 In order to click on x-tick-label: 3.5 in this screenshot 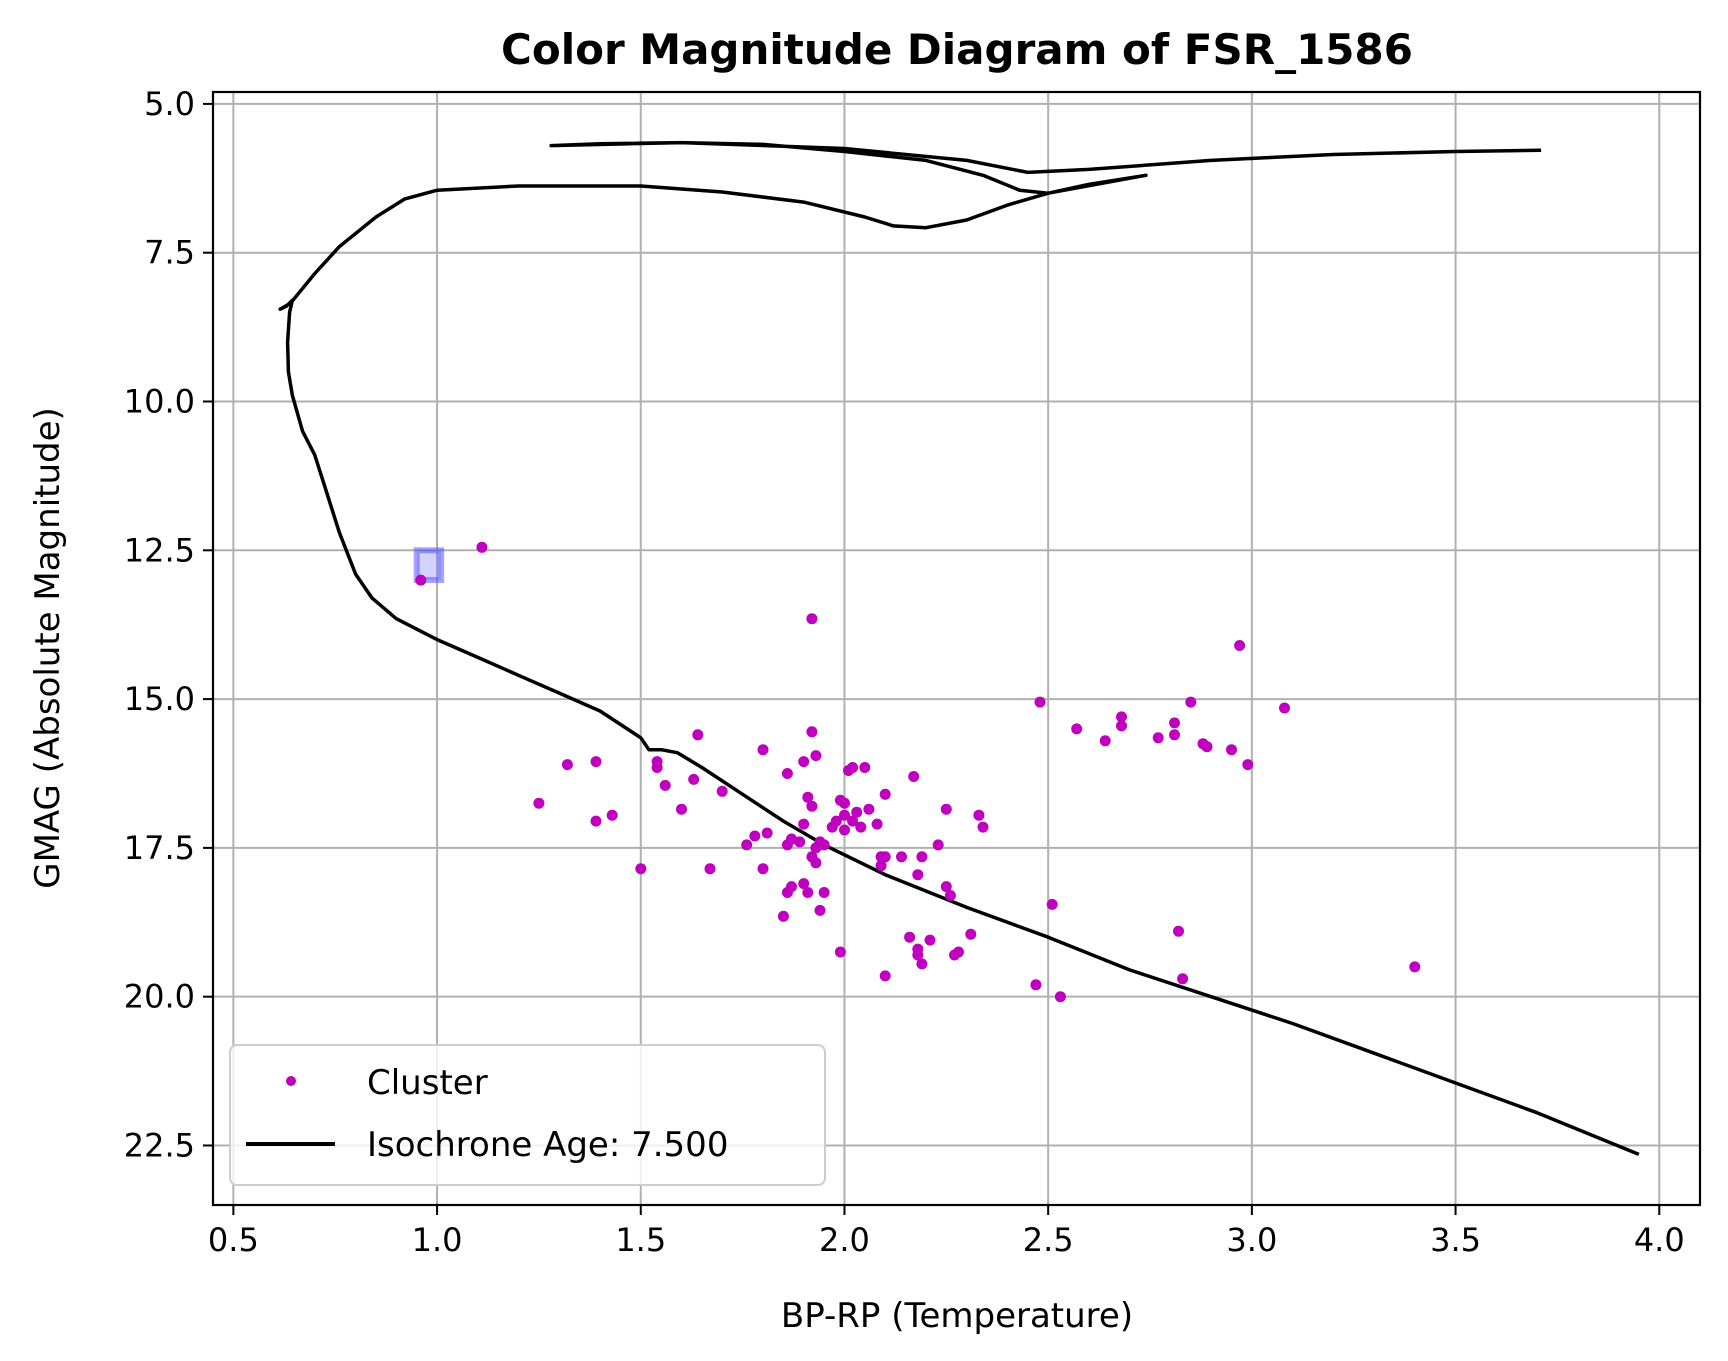, I will do `click(1455, 1240)`.